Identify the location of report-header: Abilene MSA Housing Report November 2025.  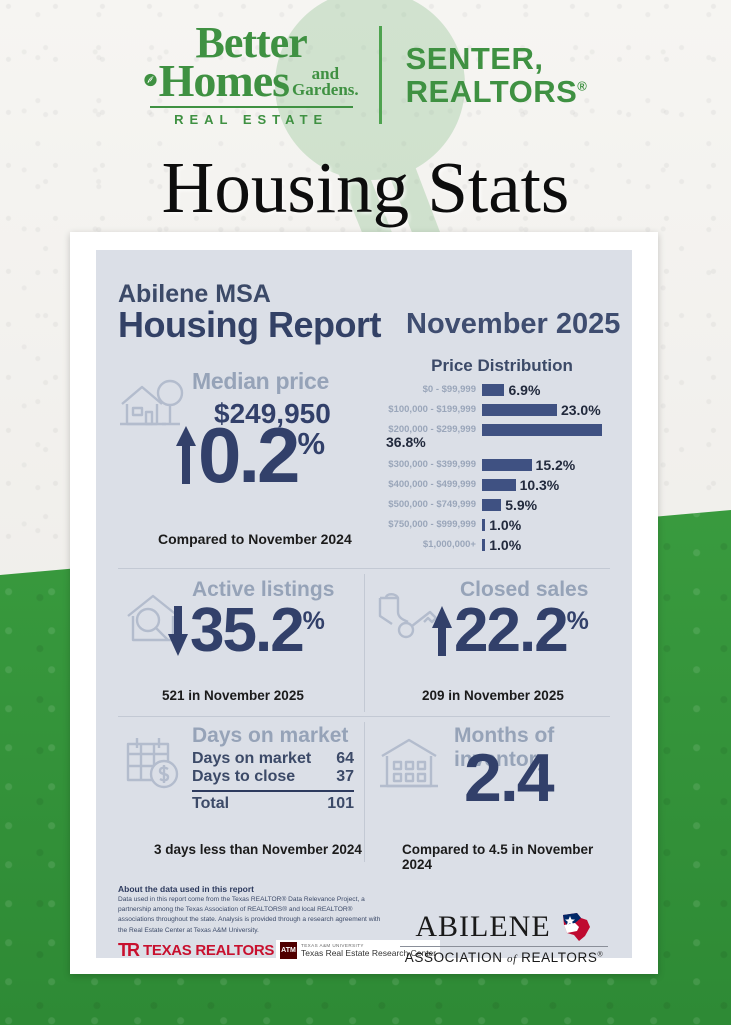
(364, 305).